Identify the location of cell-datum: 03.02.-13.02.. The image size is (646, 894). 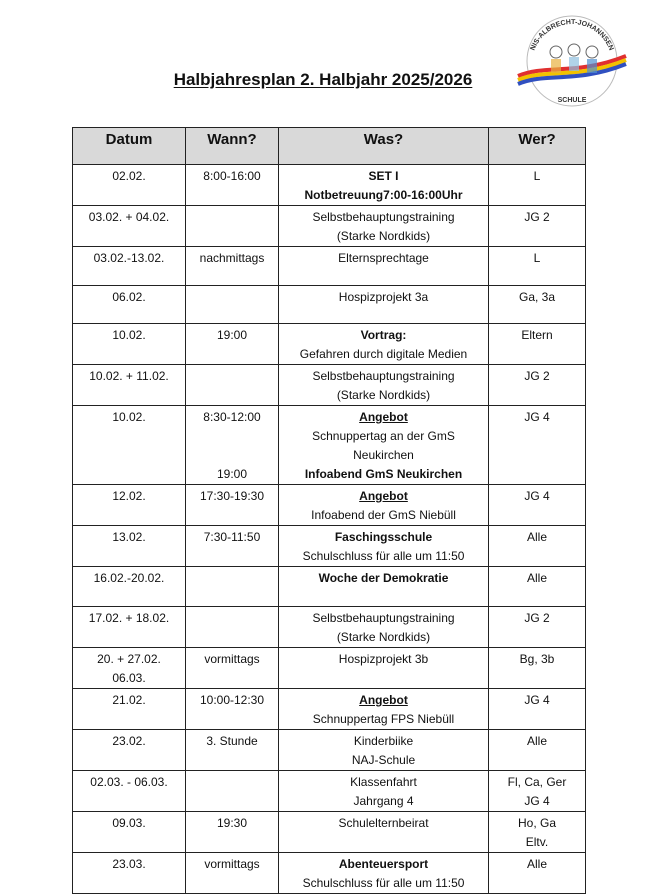
(129, 266).